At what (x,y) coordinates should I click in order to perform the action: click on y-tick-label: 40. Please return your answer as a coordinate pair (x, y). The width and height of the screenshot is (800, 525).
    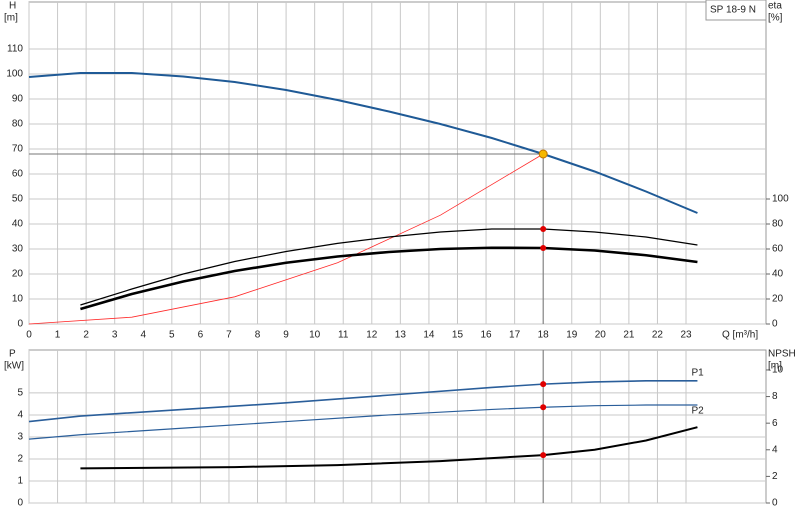
    Looking at the image, I should click on (18, 224).